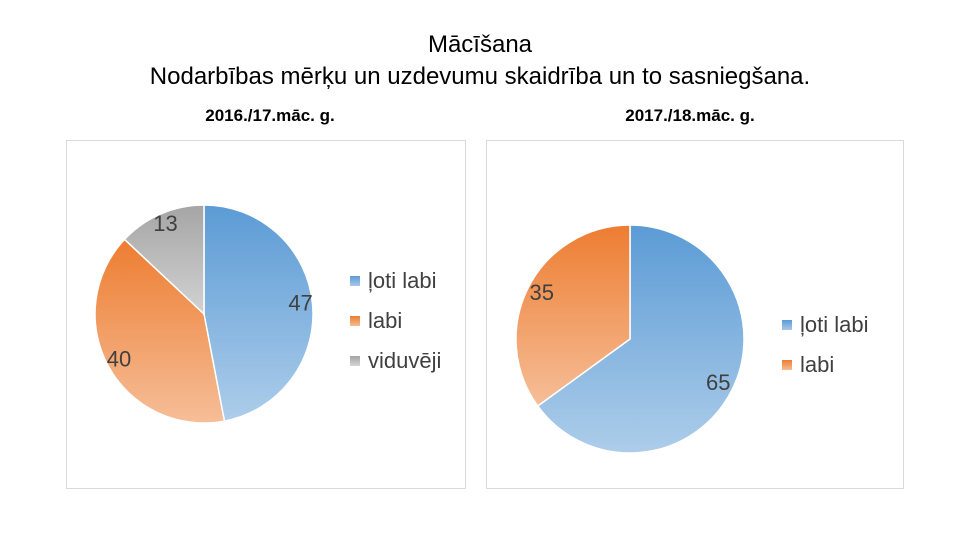 The width and height of the screenshot is (960, 540). What do you see at coordinates (300, 303) in the screenshot?
I see `data-label: 47` at bounding box center [300, 303].